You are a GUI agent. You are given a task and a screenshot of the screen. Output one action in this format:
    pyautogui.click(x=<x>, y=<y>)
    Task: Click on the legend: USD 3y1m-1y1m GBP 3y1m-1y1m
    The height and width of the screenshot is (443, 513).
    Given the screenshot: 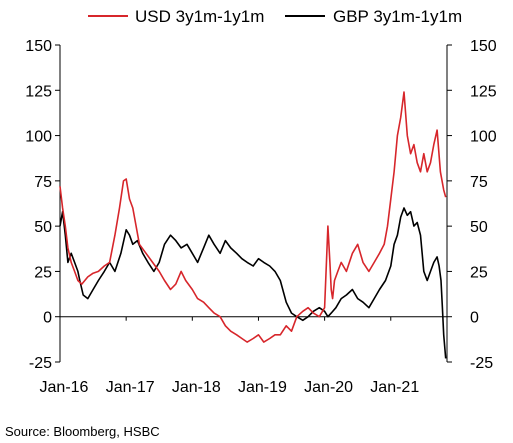 What is the action you would take?
    pyautogui.click(x=275, y=16)
    